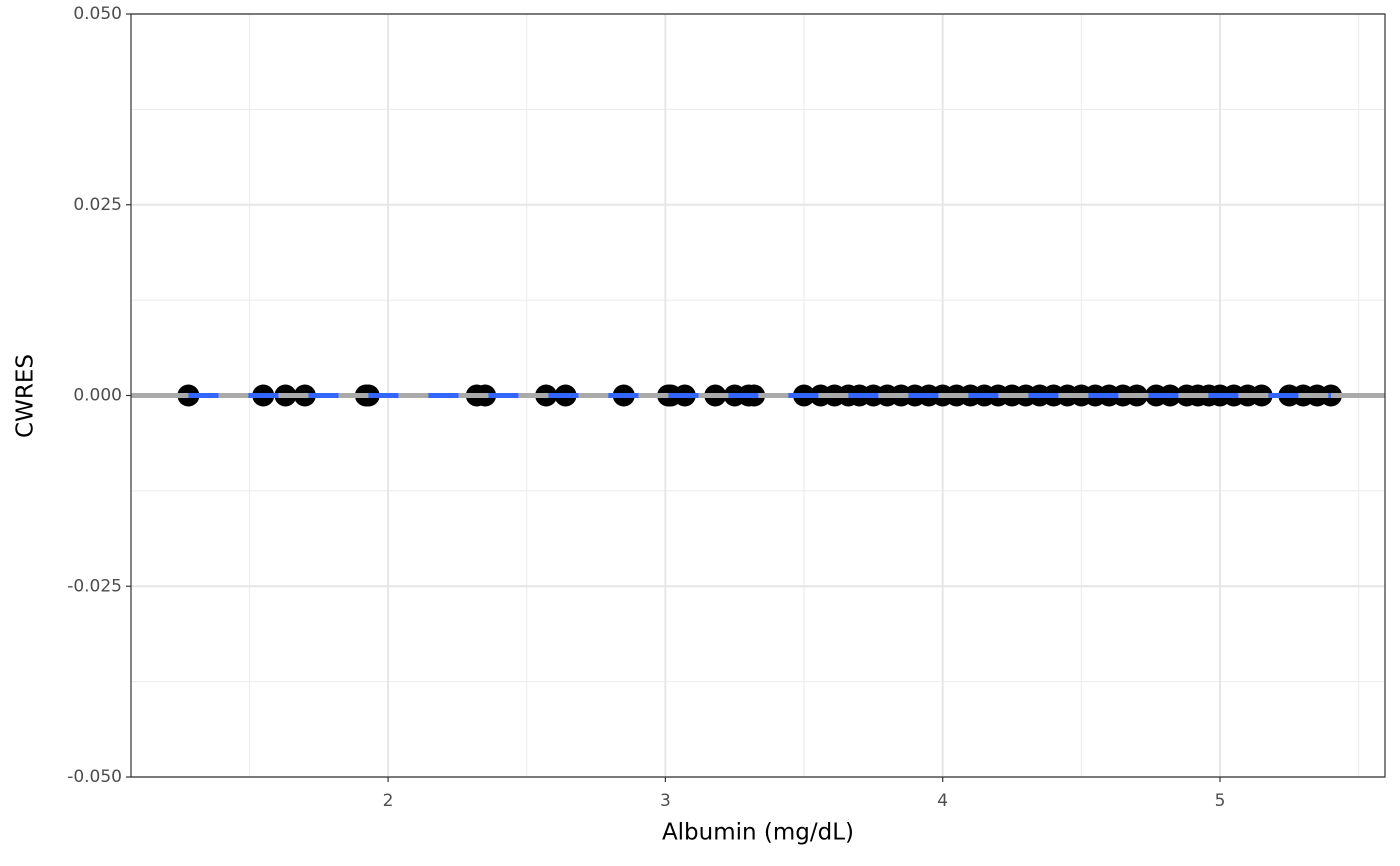  I want to click on y-tick-label: -0.025, so click(94, 586).